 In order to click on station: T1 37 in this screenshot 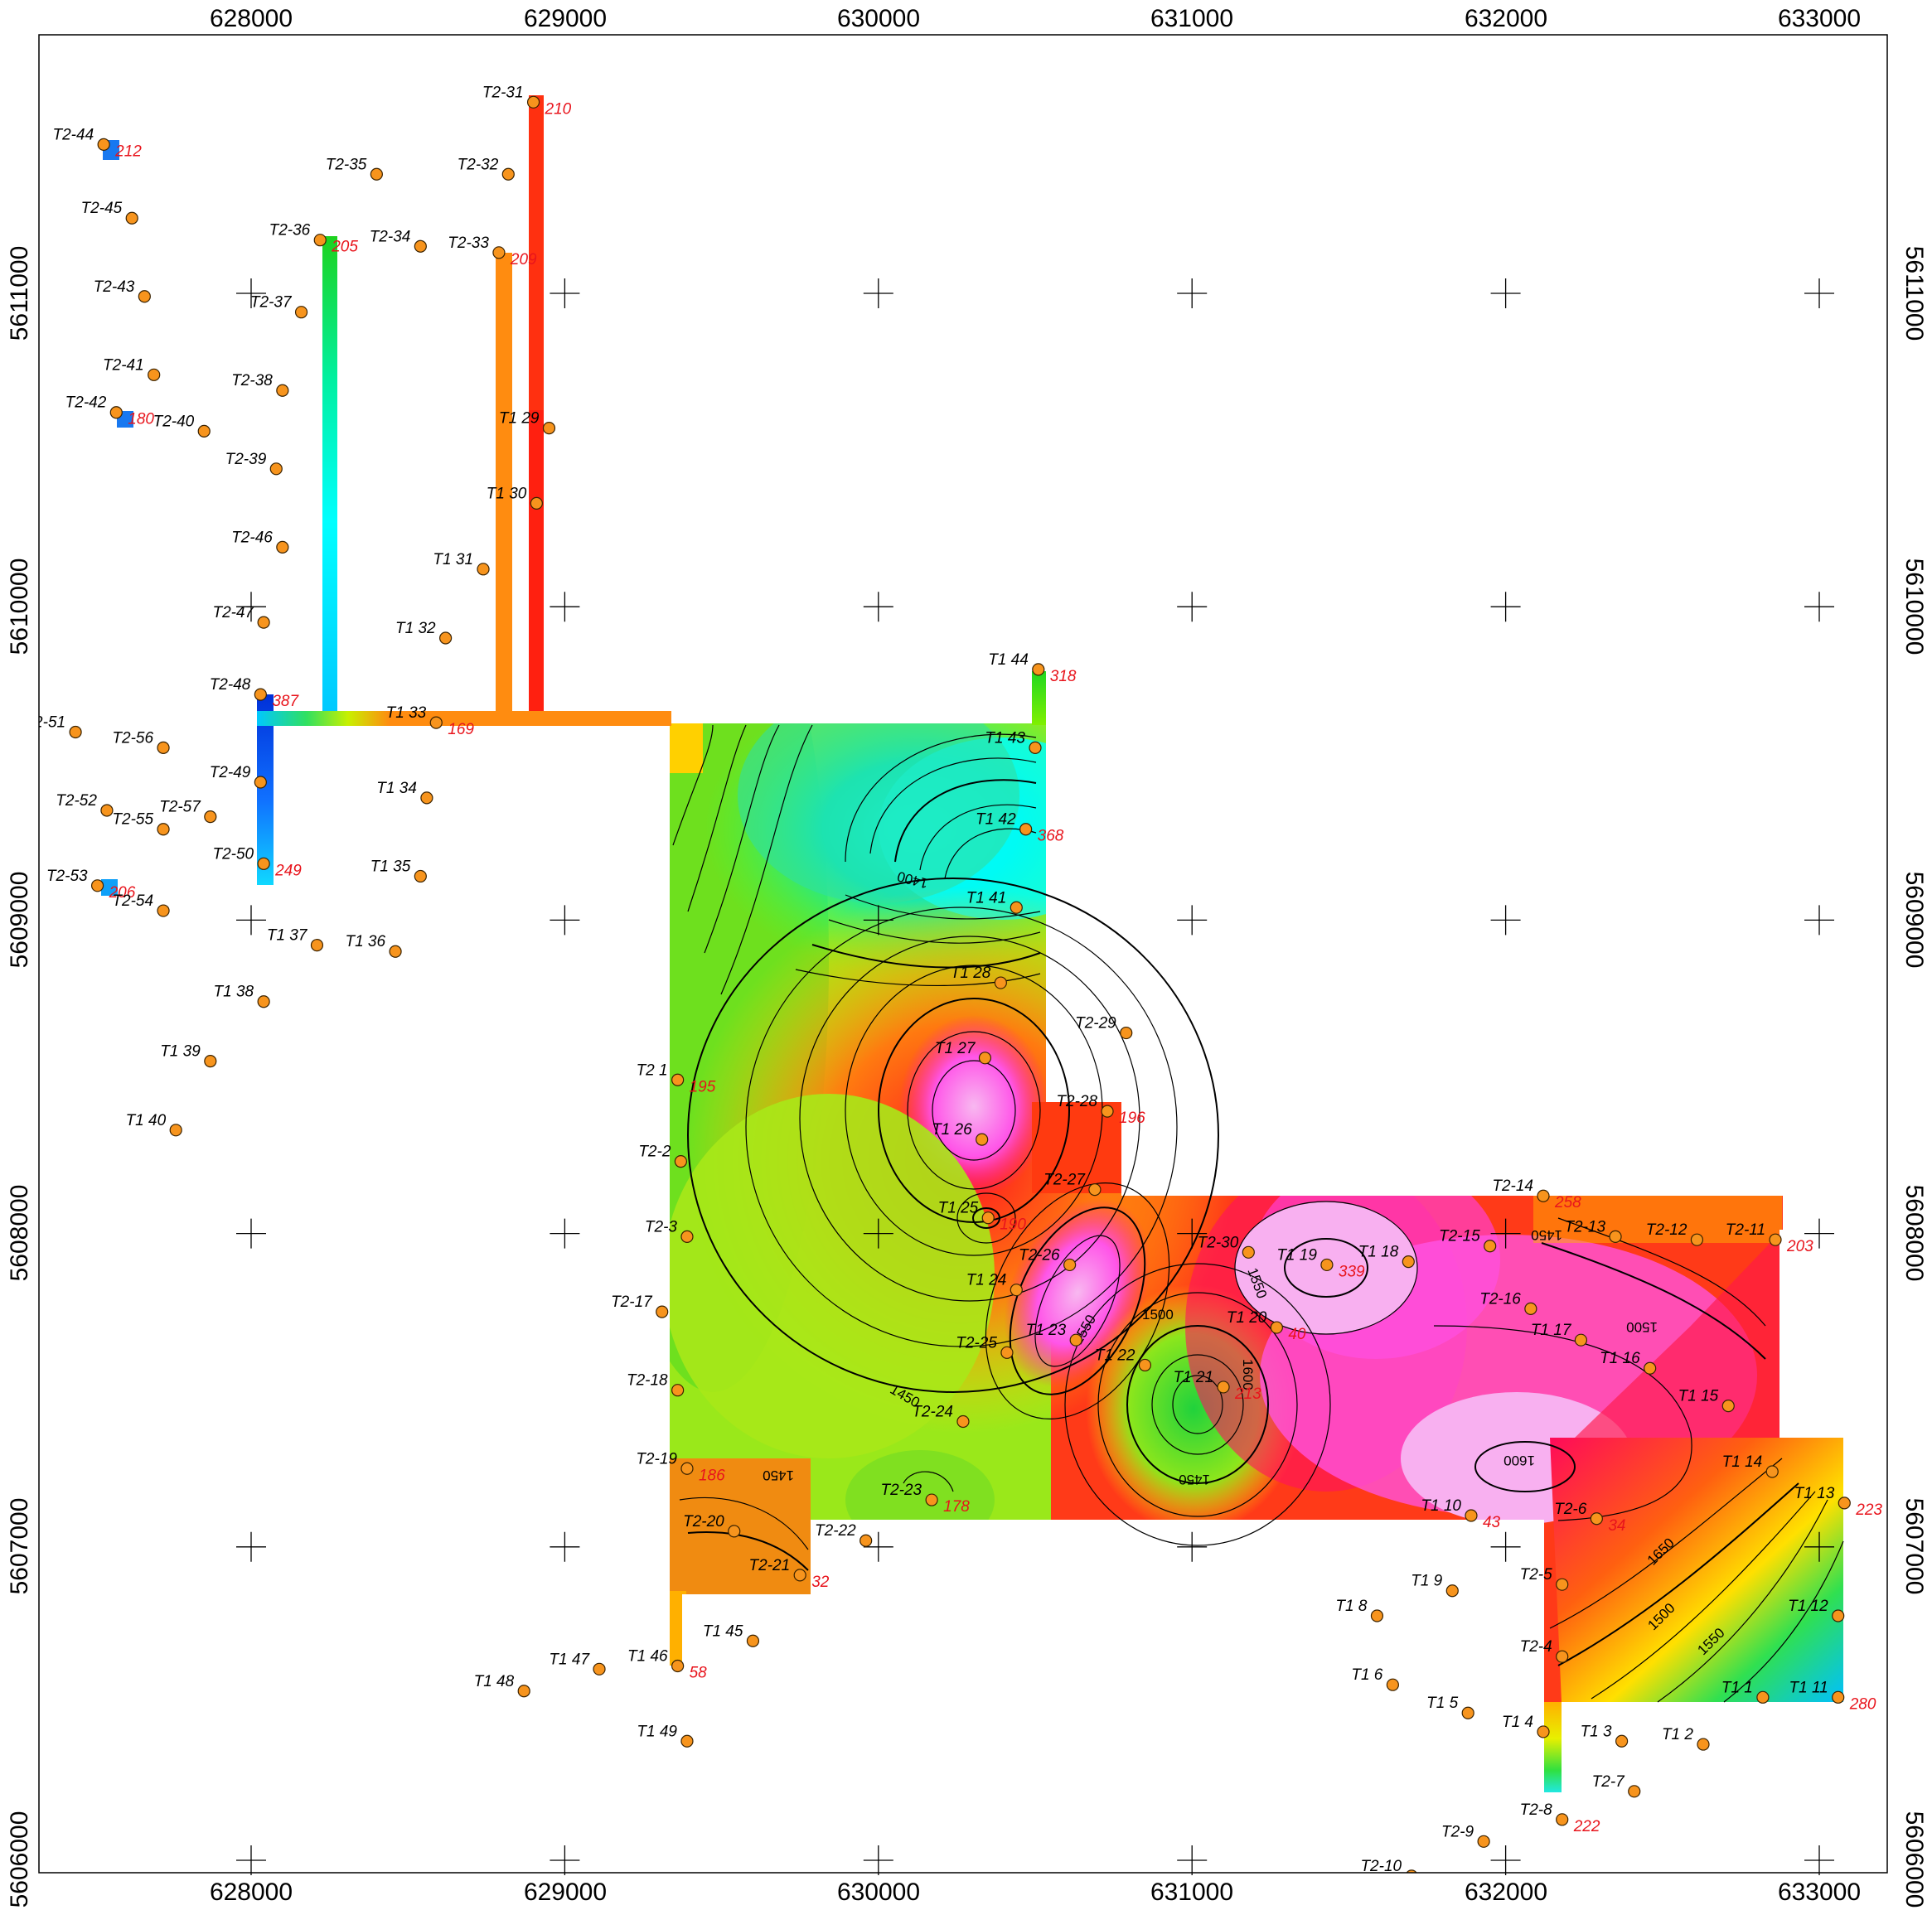, I will do `click(295, 940)`.